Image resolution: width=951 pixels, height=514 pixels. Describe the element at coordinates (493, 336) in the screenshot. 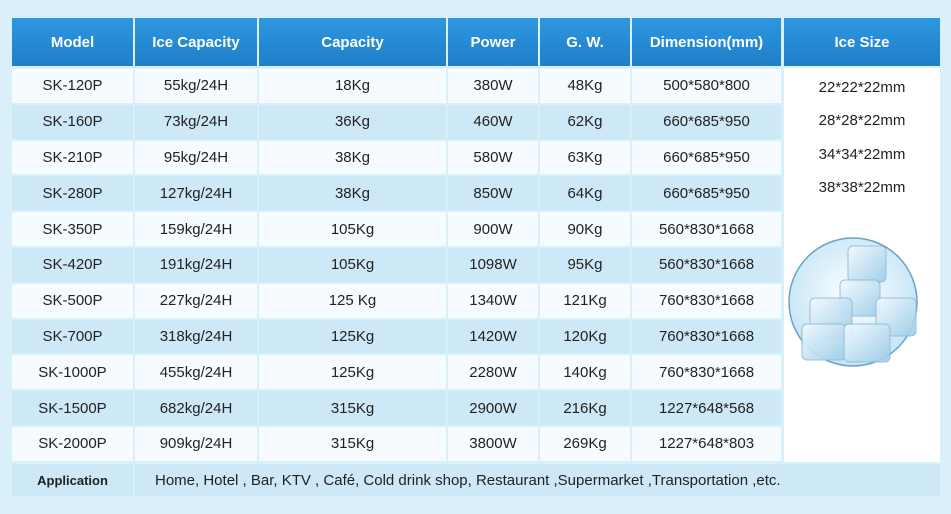

I see `table-cell: 1420W` at that location.